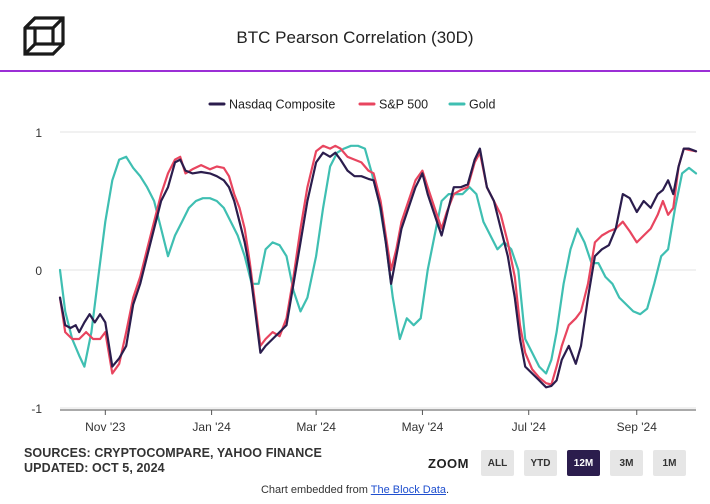 Image resolution: width=710 pixels, height=504 pixels. What do you see at coordinates (626, 463) in the screenshot?
I see `zoom-3m-button: 3M` at bounding box center [626, 463].